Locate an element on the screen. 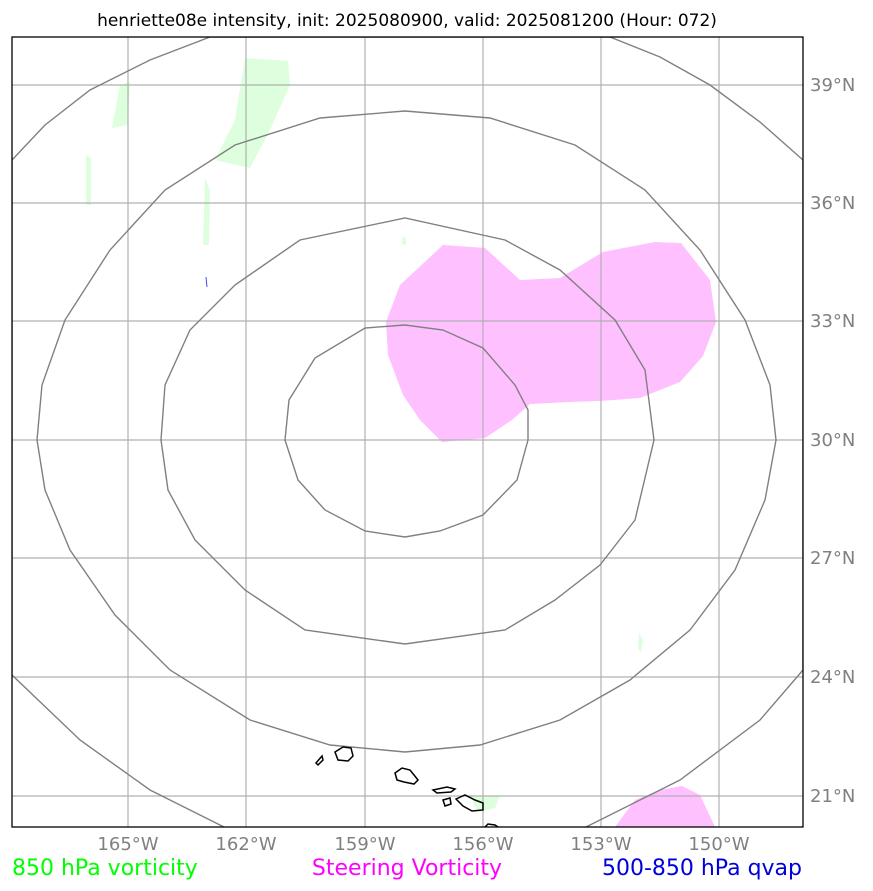 The width and height of the screenshot is (873, 891). lon-tick-label: 156°W is located at coordinates (482, 844).